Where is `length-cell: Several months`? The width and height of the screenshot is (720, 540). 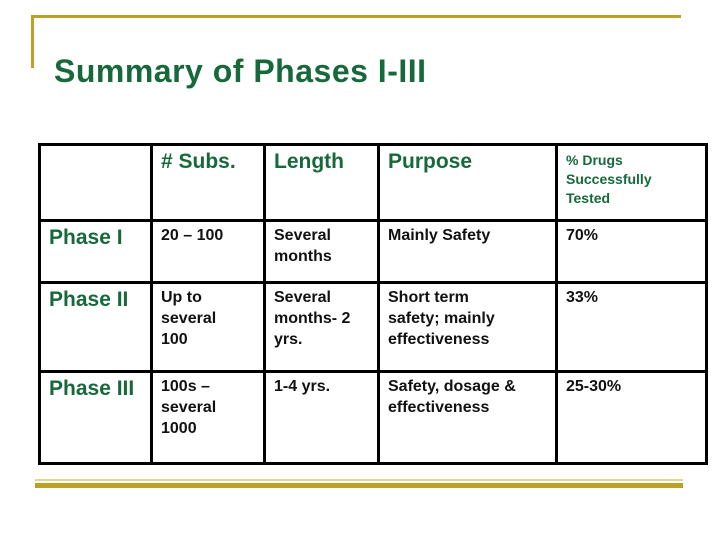 length-cell: Several months is located at coordinates (321, 251).